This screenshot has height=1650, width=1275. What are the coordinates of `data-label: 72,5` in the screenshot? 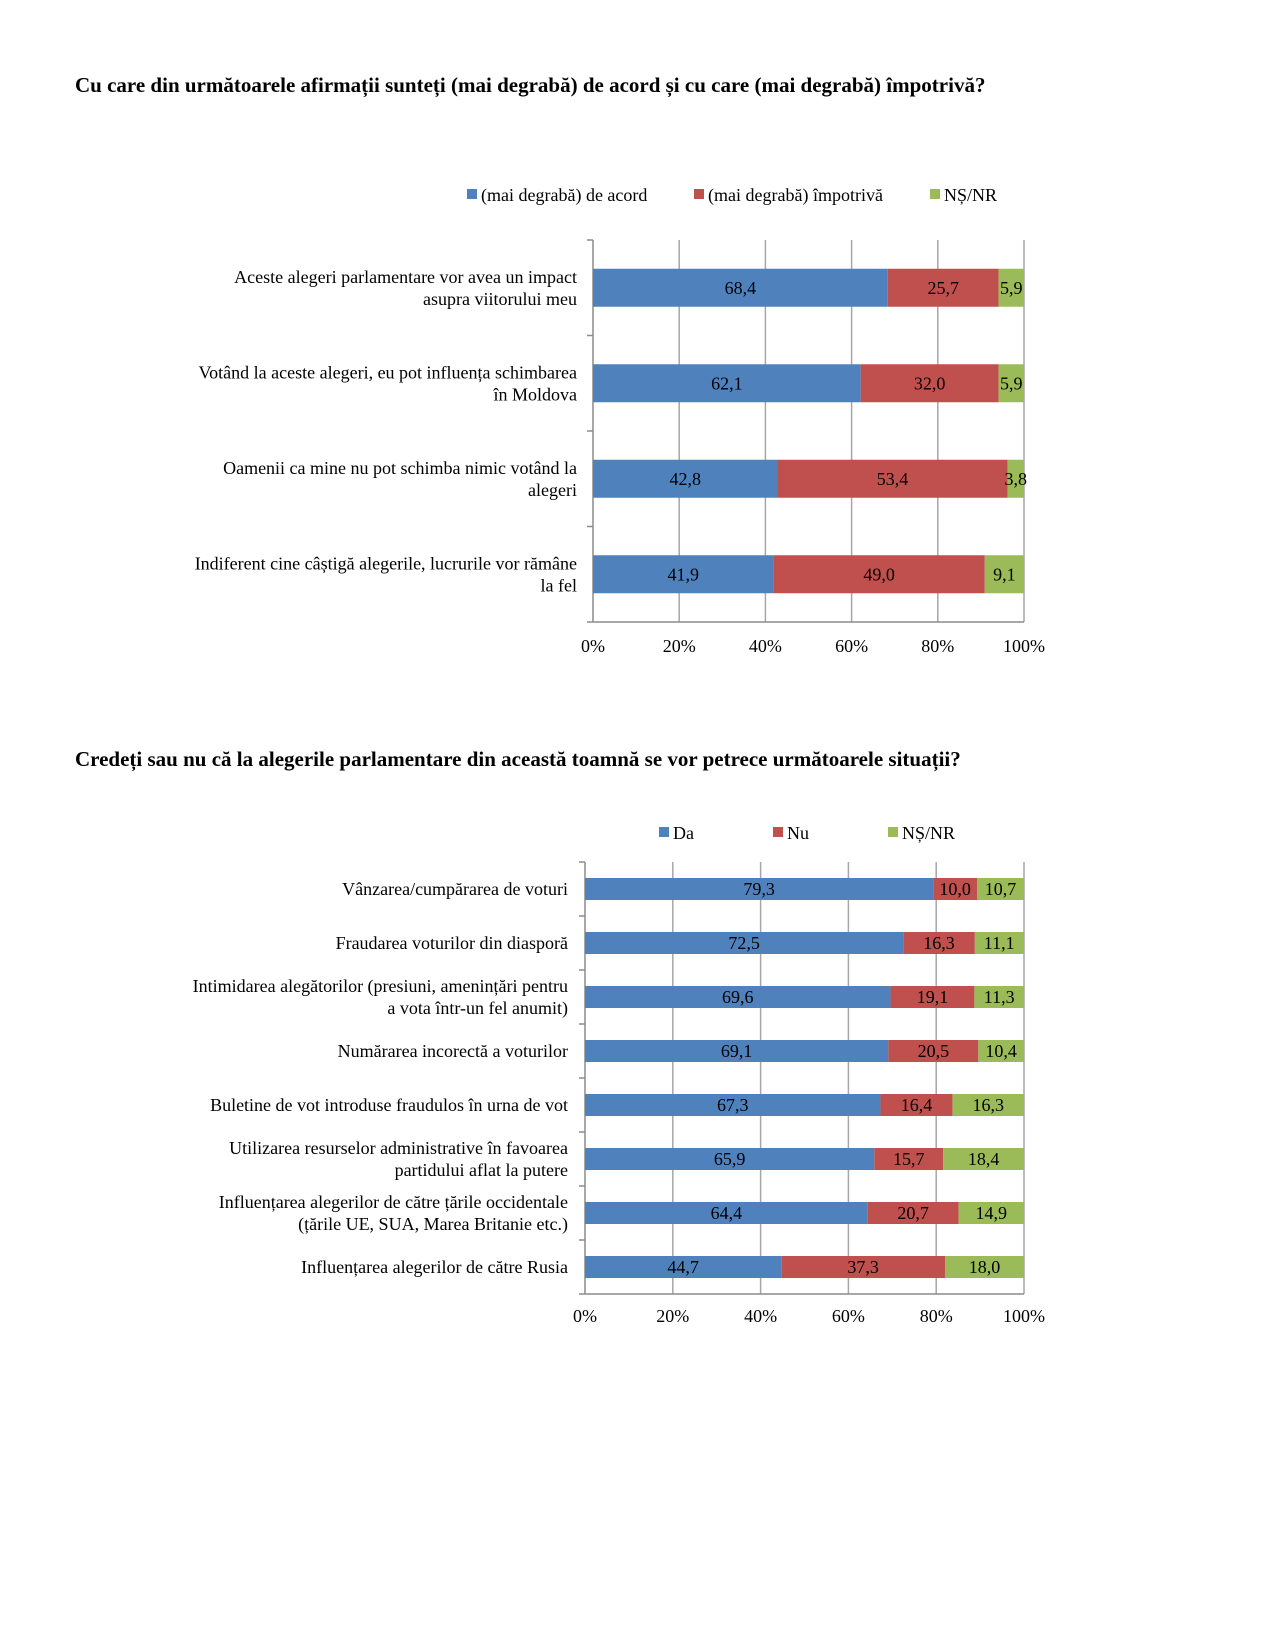 It's located at (744, 943).